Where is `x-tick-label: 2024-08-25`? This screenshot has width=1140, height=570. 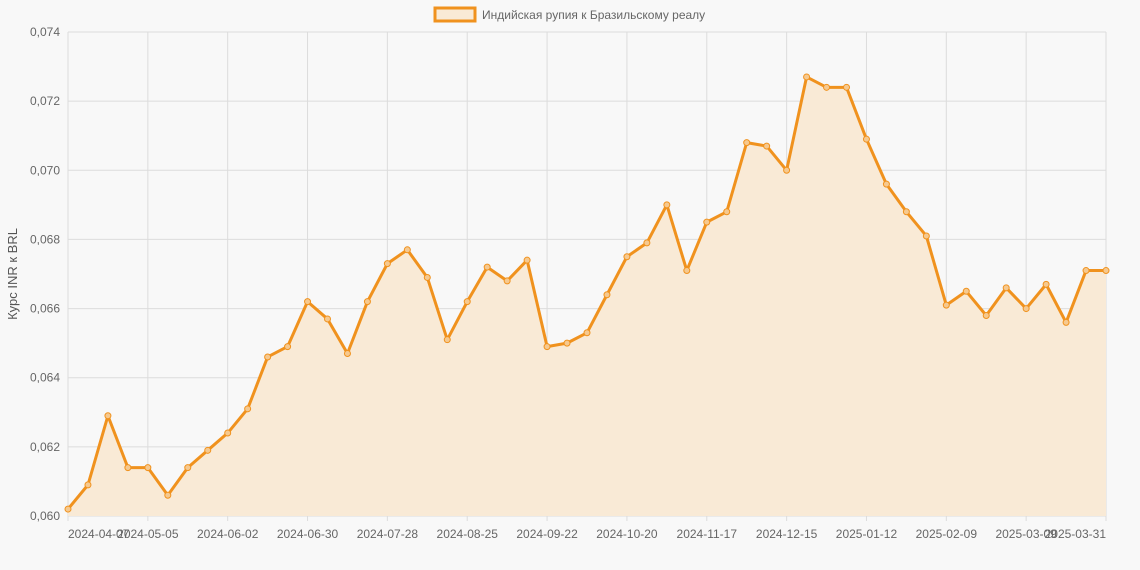
x-tick-label: 2024-08-25 is located at coordinates (468, 534).